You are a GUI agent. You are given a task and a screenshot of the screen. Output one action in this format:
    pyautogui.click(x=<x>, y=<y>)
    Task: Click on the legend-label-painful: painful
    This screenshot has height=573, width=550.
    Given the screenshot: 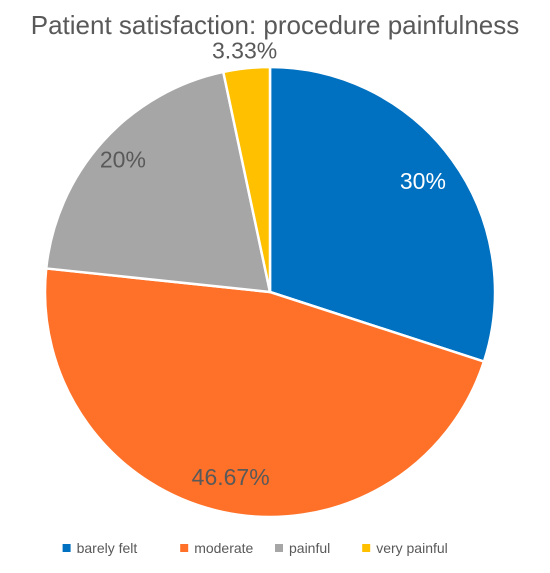 What is the action you would take?
    pyautogui.click(x=309, y=548)
    